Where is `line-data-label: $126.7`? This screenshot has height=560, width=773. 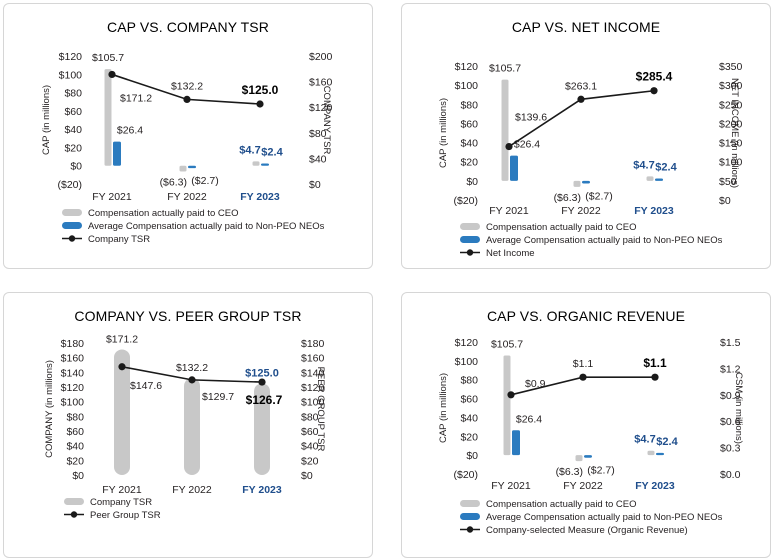
line-data-label: $126.7 is located at coordinates (264, 400).